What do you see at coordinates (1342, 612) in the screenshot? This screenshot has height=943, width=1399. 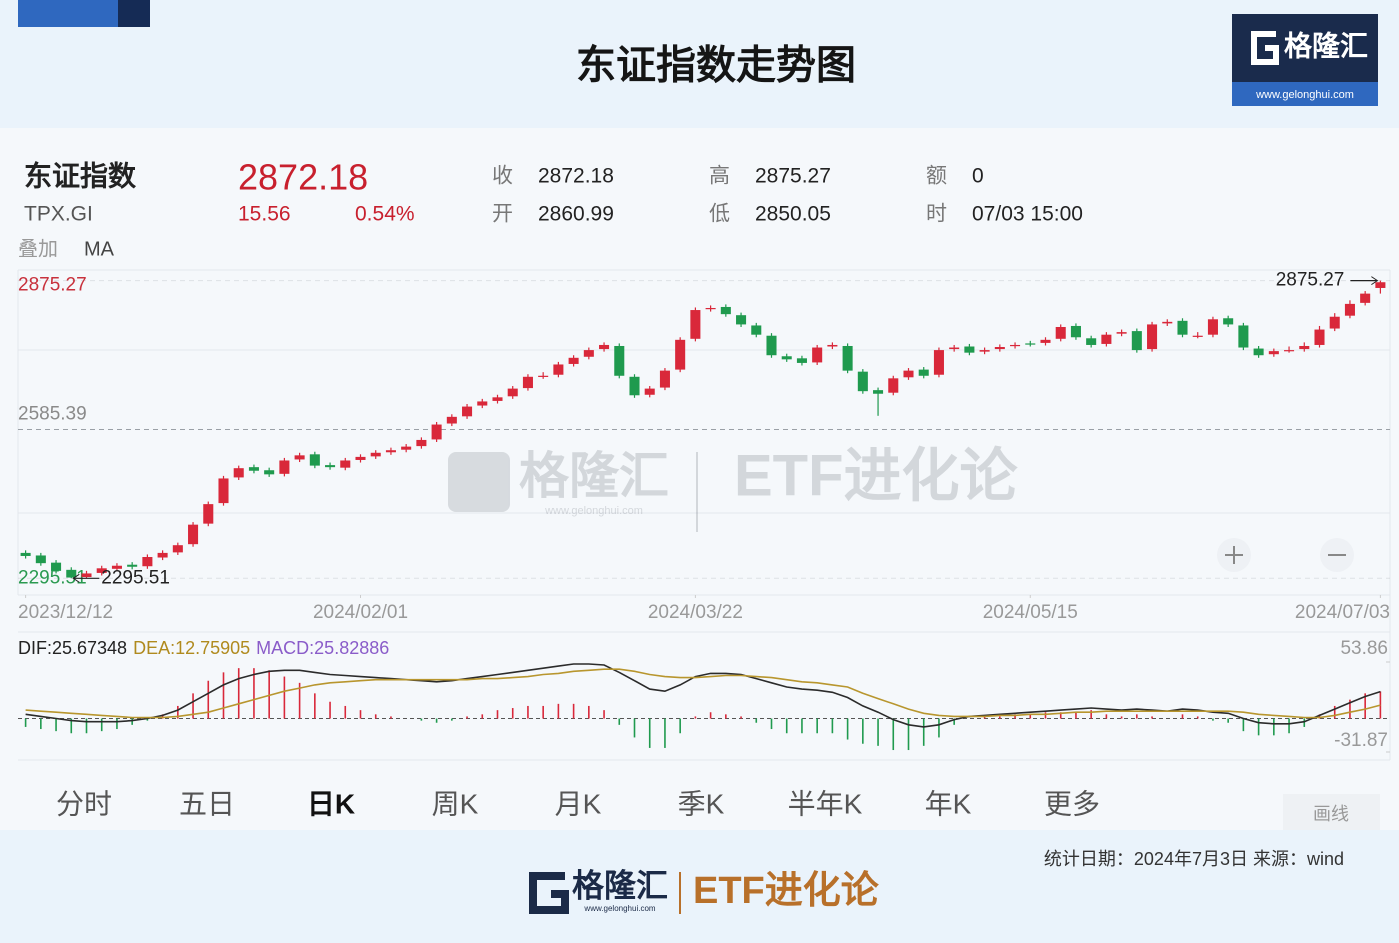 I see `x-tick-label: 2024/07/03` at bounding box center [1342, 612].